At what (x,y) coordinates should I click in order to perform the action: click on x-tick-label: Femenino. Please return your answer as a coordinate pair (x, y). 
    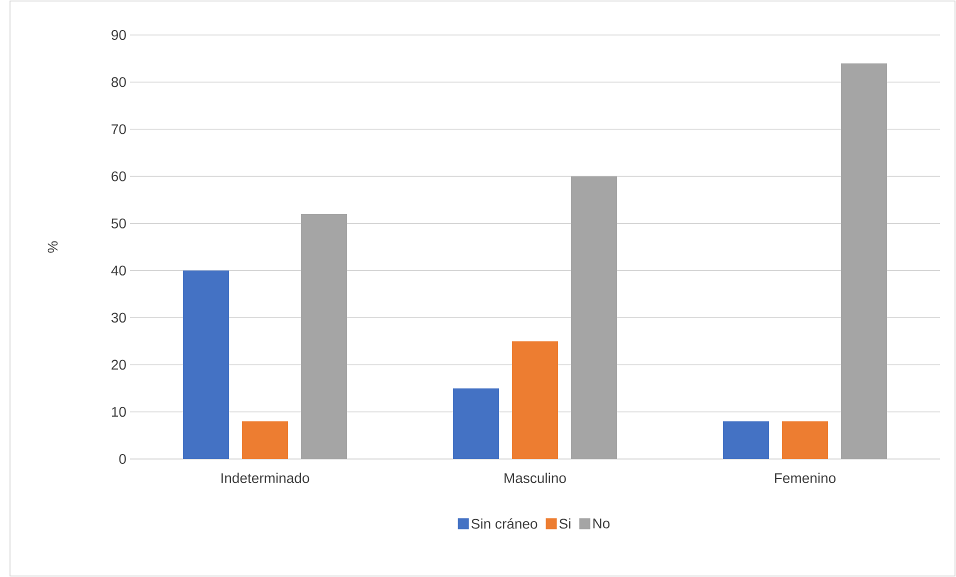
    Looking at the image, I should click on (805, 478).